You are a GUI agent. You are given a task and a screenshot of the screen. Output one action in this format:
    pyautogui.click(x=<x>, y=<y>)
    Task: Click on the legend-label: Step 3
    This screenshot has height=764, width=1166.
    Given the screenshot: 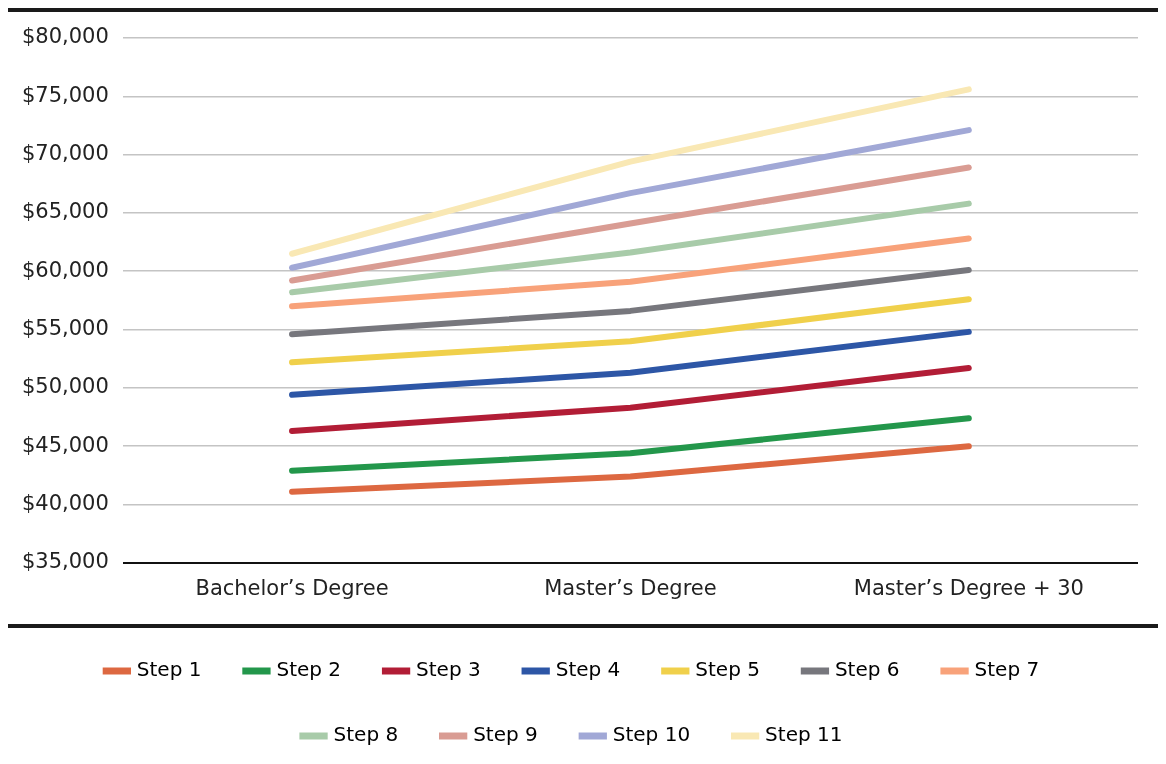 What is the action you would take?
    pyautogui.click(x=448, y=669)
    